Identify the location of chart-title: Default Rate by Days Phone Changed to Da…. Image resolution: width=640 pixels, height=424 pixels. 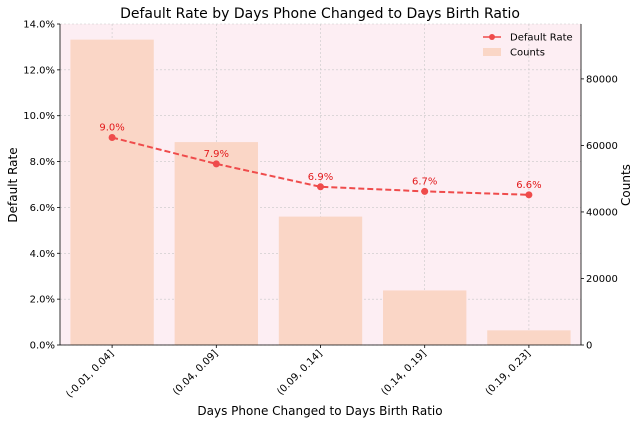
(320, 14).